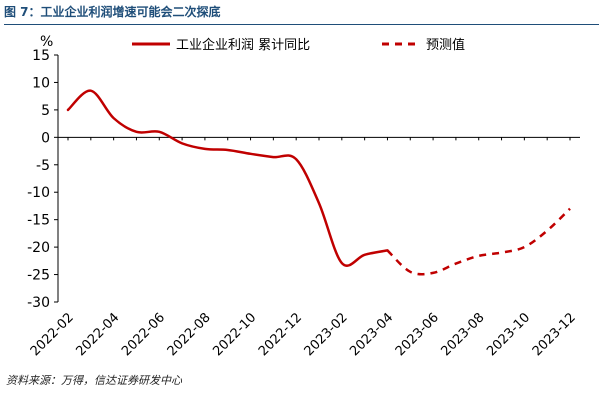 The width and height of the screenshot is (603, 407). Describe the element at coordinates (417, 334) in the screenshot. I see `x-tick-label: 2023-06` at that location.